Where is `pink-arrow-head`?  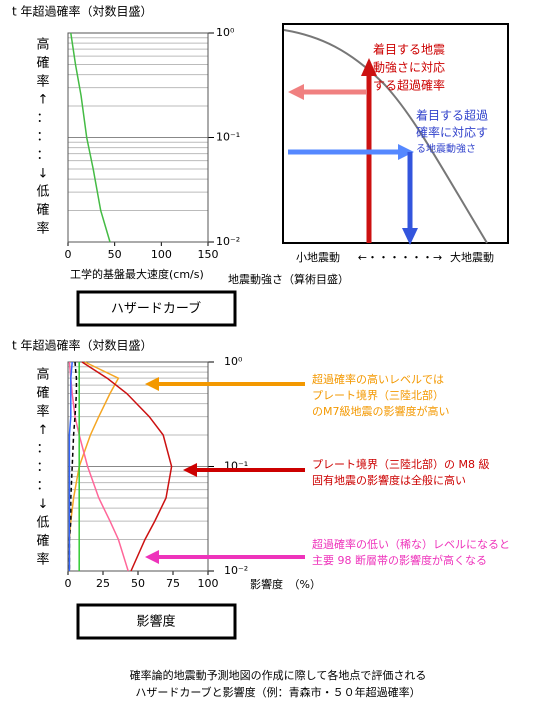 pink-arrow-head is located at coordinates (296, 92).